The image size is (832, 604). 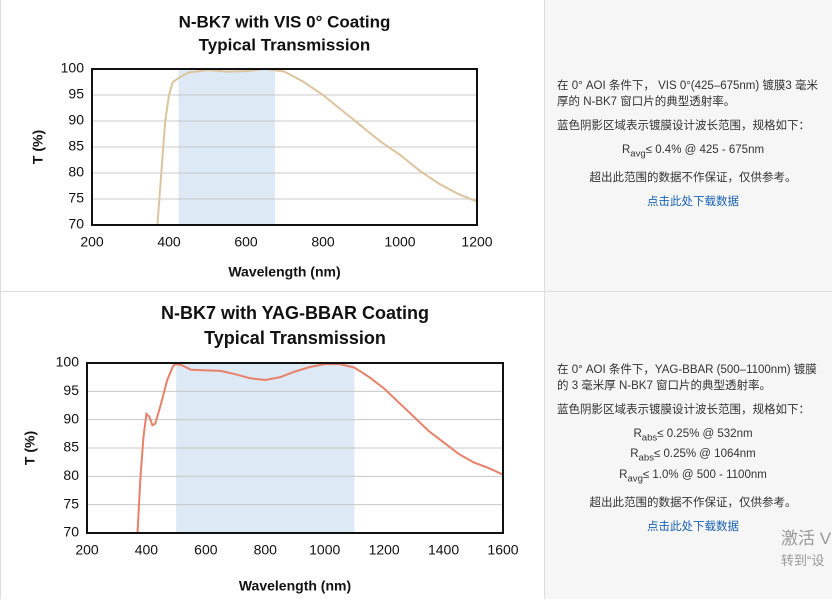 I want to click on spec-text: ≤ 0.4% @ 425 - 675nm, so click(x=705, y=150).